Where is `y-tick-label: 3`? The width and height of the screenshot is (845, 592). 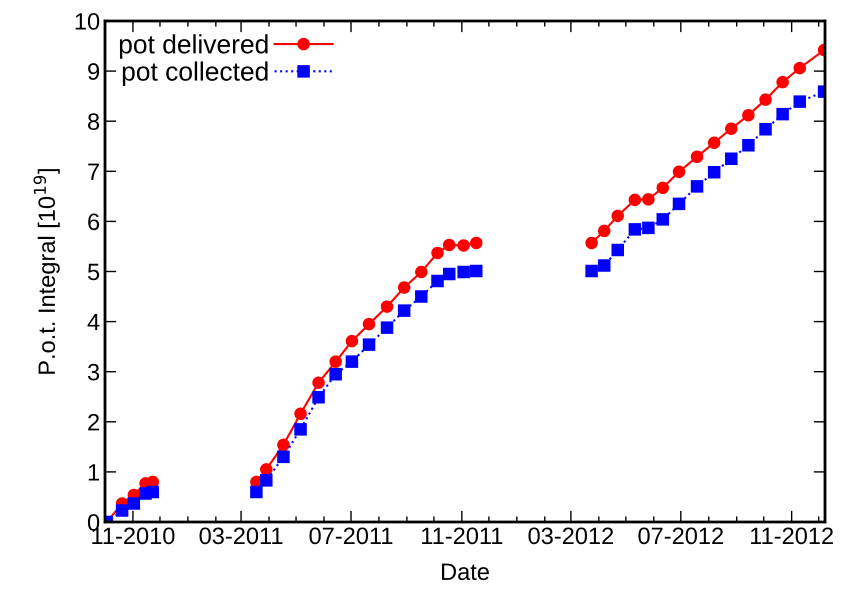 y-tick-label: 3 is located at coordinates (94, 372).